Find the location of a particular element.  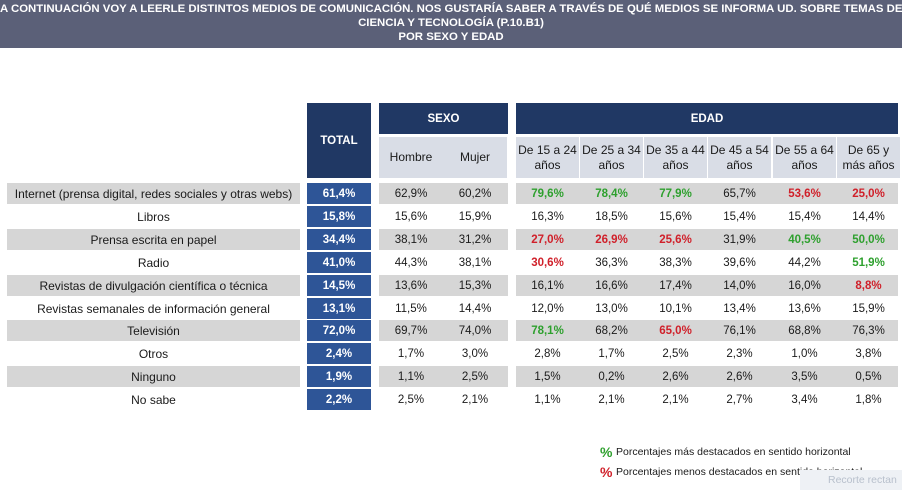

edad-col-header: De 25 a 34 años is located at coordinates (611, 157).